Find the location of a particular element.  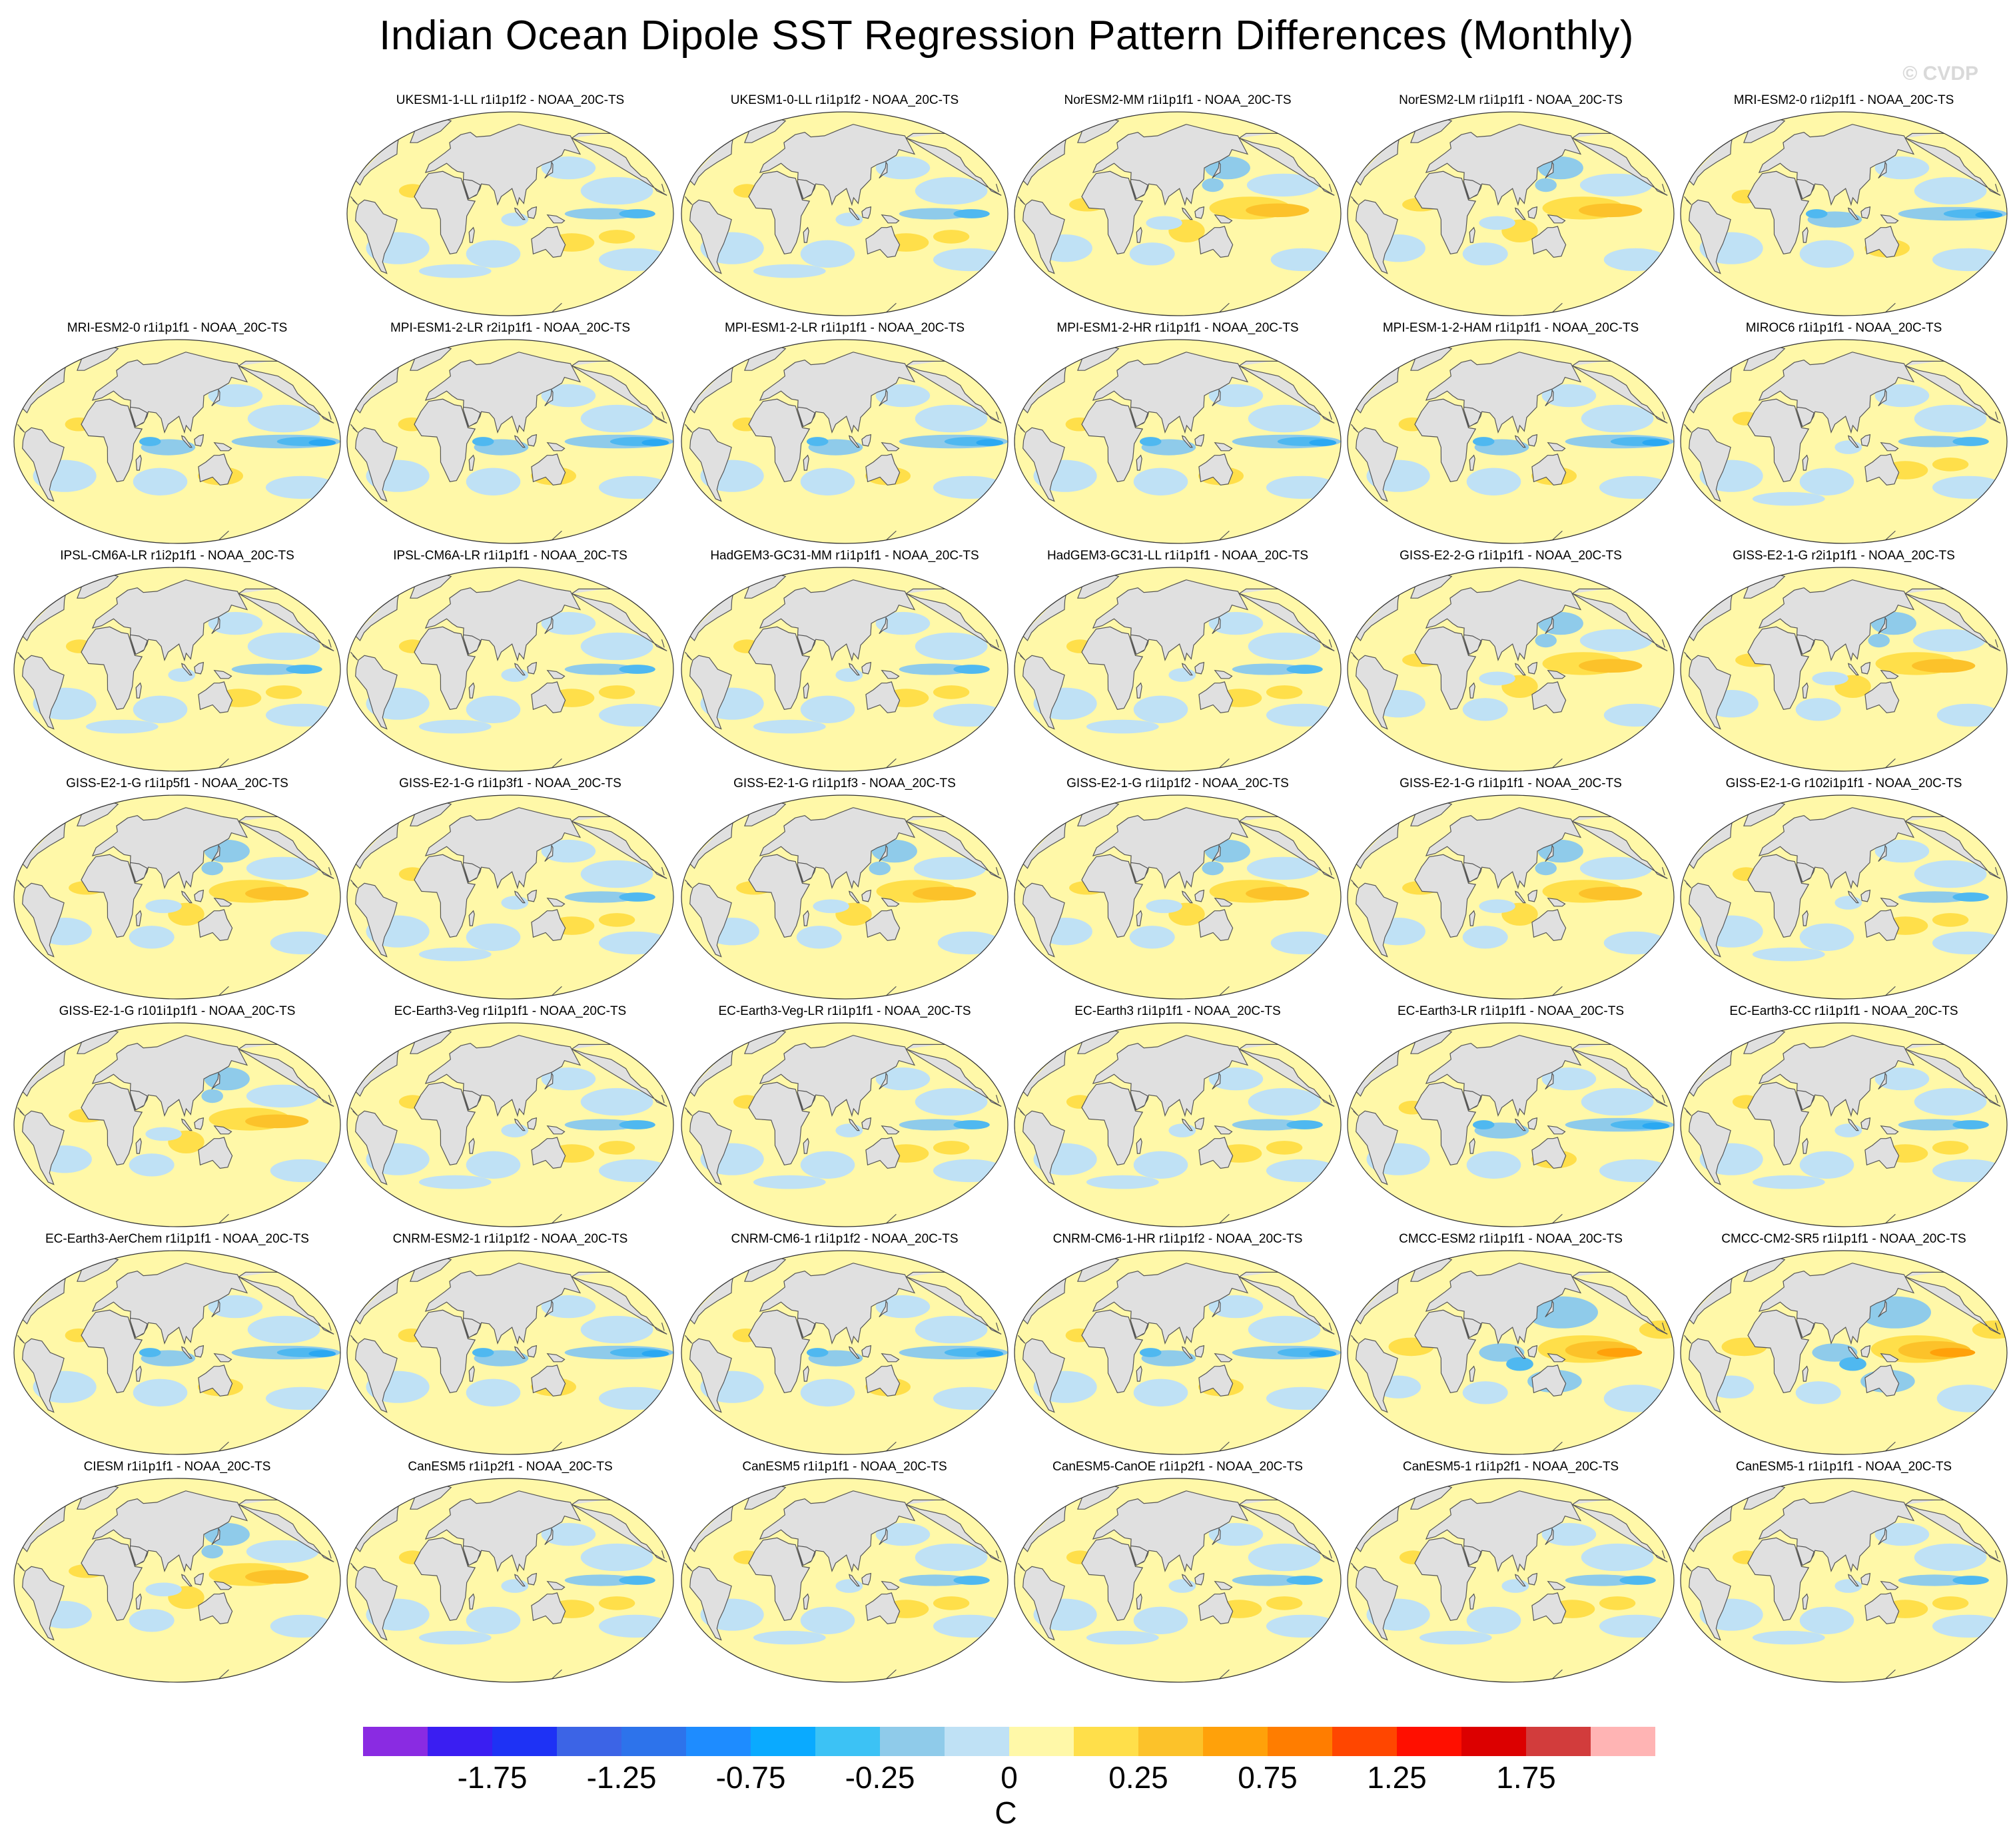

map-panel: MRI-ESM2-0 r1i1p1f1 - NOAA_20C-TS is located at coordinates (177, 432).